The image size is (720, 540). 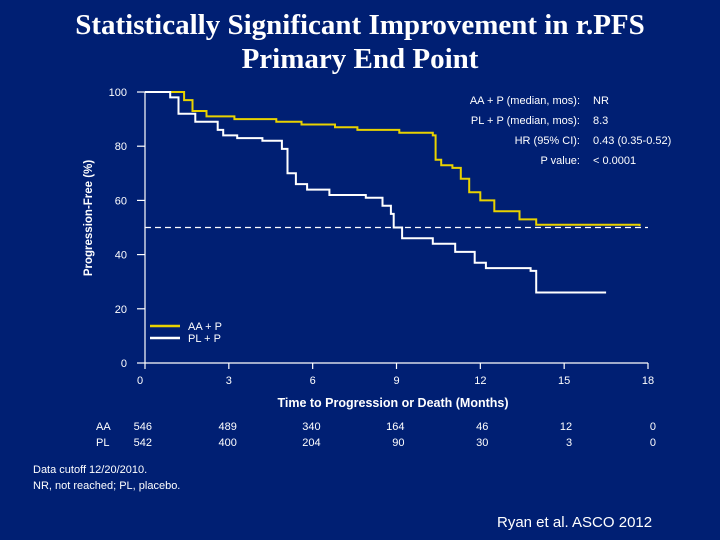 What do you see at coordinates (121, 256) in the screenshot?
I see `y-tick-label: 40` at bounding box center [121, 256].